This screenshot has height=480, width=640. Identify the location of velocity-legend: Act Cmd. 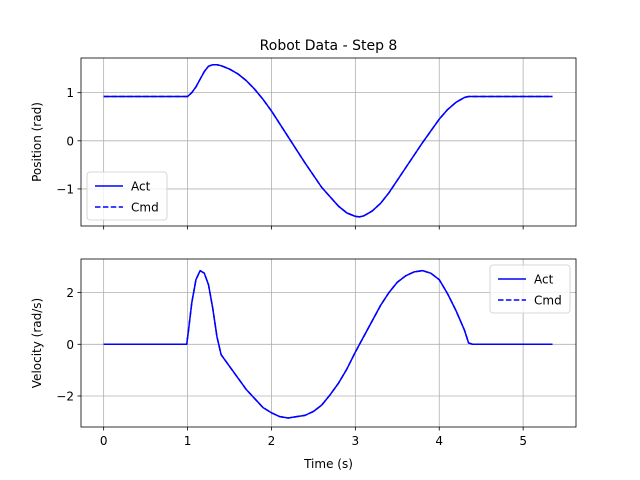
(530, 289).